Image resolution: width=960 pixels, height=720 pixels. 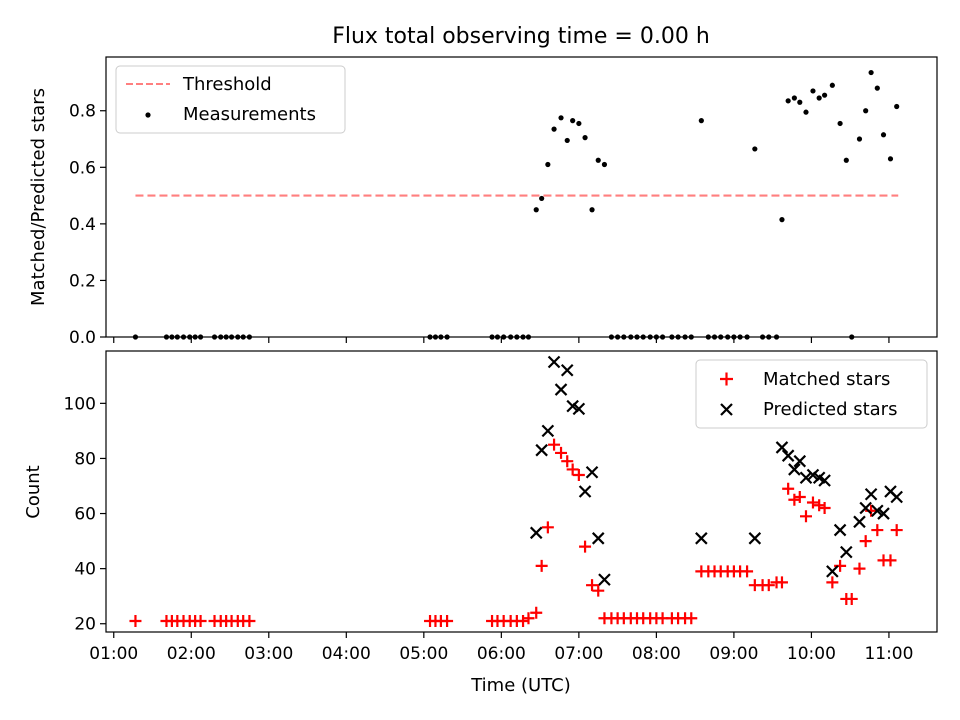 What do you see at coordinates (38, 197) in the screenshot?
I see `ratio-y-axis-label: Matched/Predicted stars` at bounding box center [38, 197].